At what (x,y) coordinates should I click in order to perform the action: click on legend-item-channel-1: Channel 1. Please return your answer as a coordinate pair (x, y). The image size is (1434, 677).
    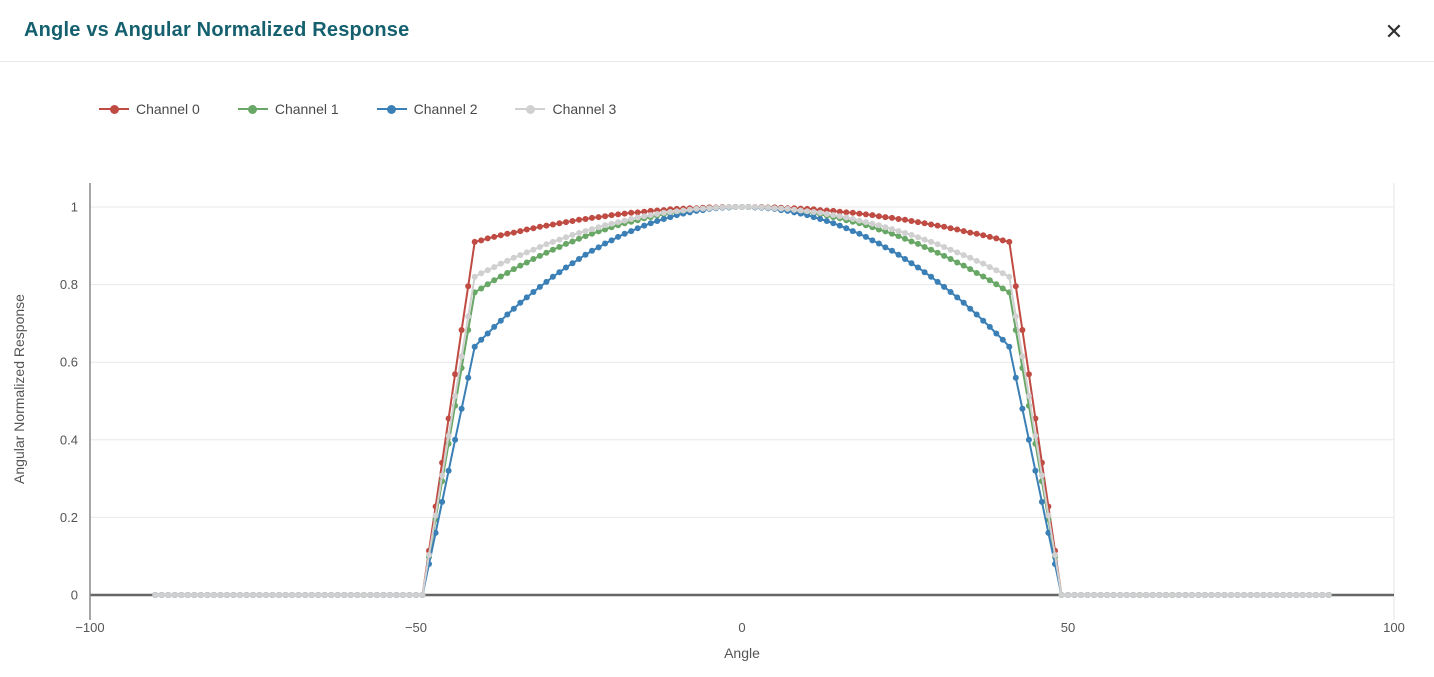
    Looking at the image, I should click on (288, 109).